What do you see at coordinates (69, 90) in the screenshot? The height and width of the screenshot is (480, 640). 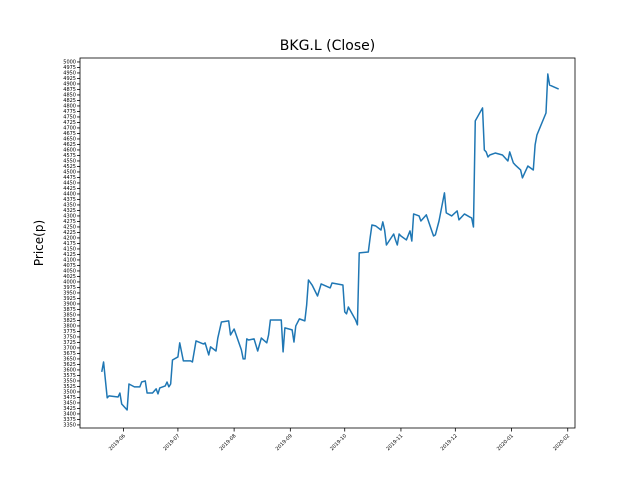 I see `y-tick-label: 4875` at bounding box center [69, 90].